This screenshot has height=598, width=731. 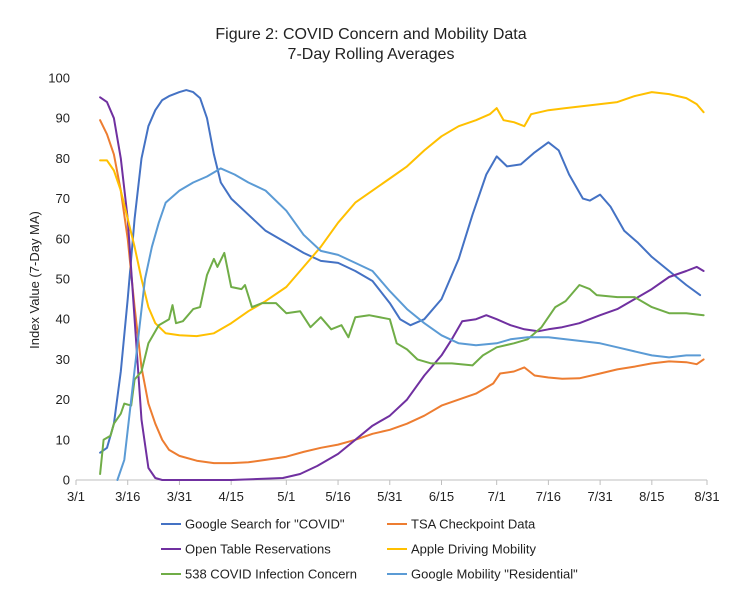 I want to click on y-tick-label: 90, so click(x=63, y=118).